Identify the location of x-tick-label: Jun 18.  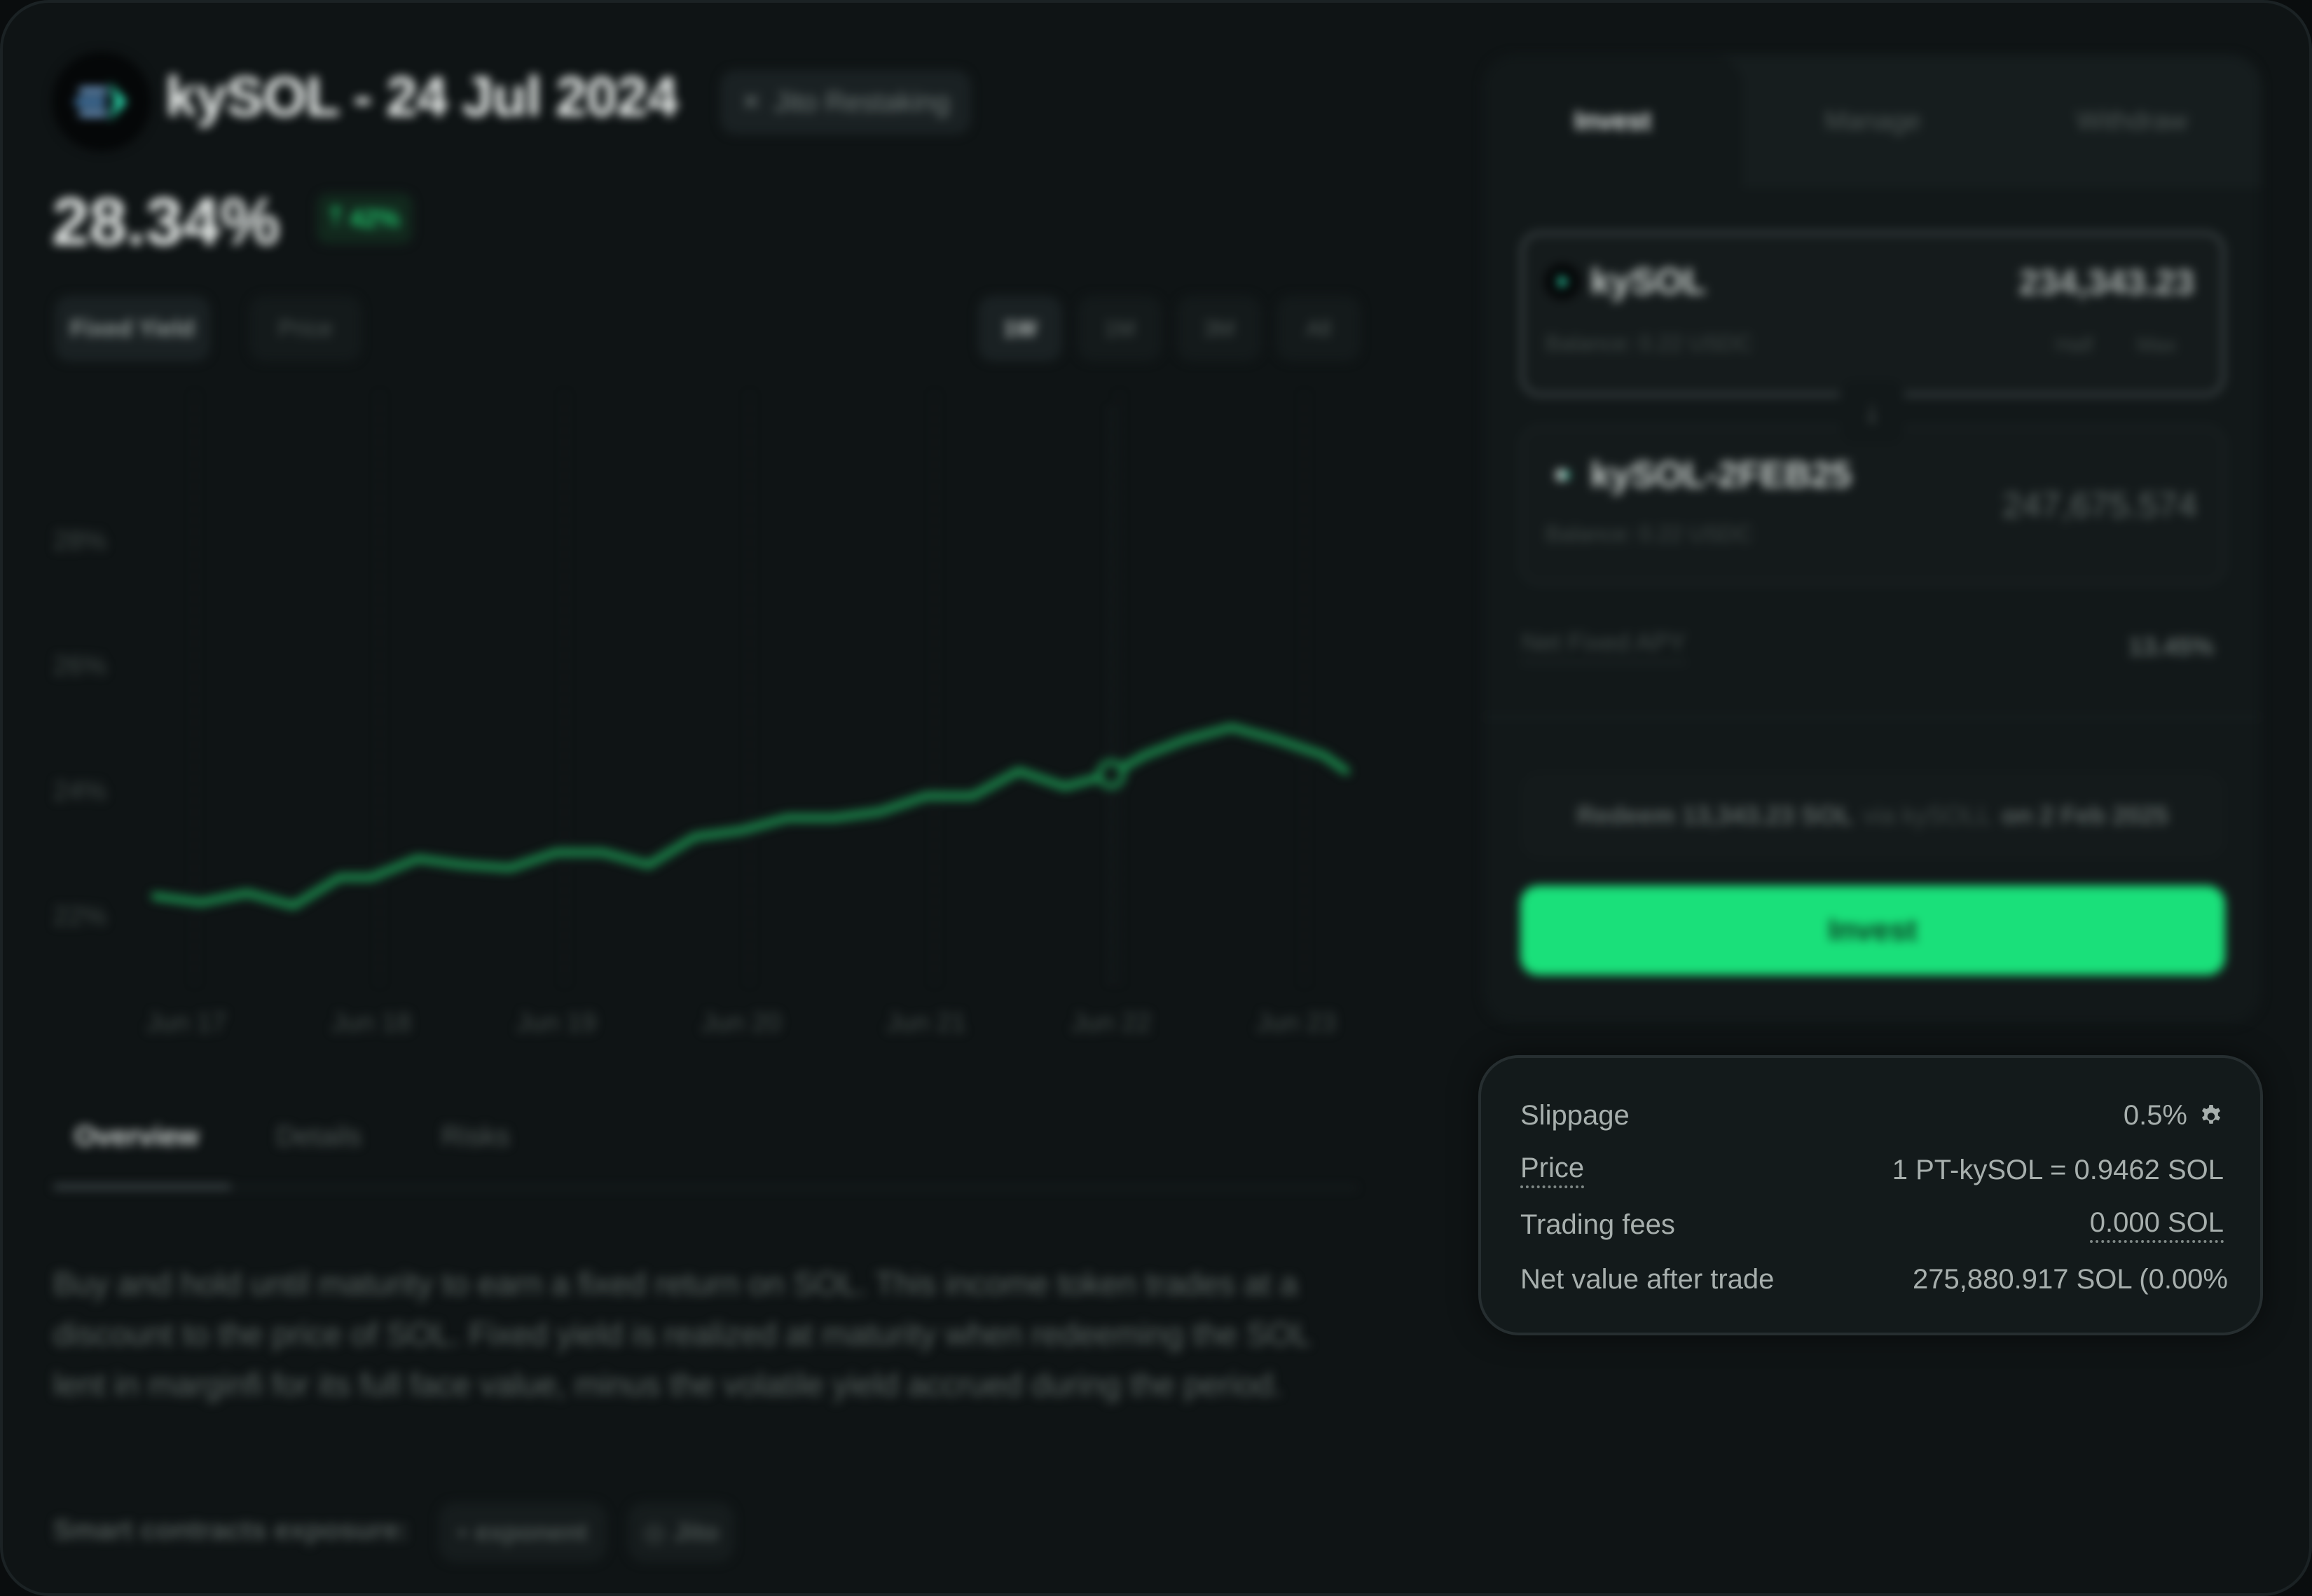
(371, 1023).